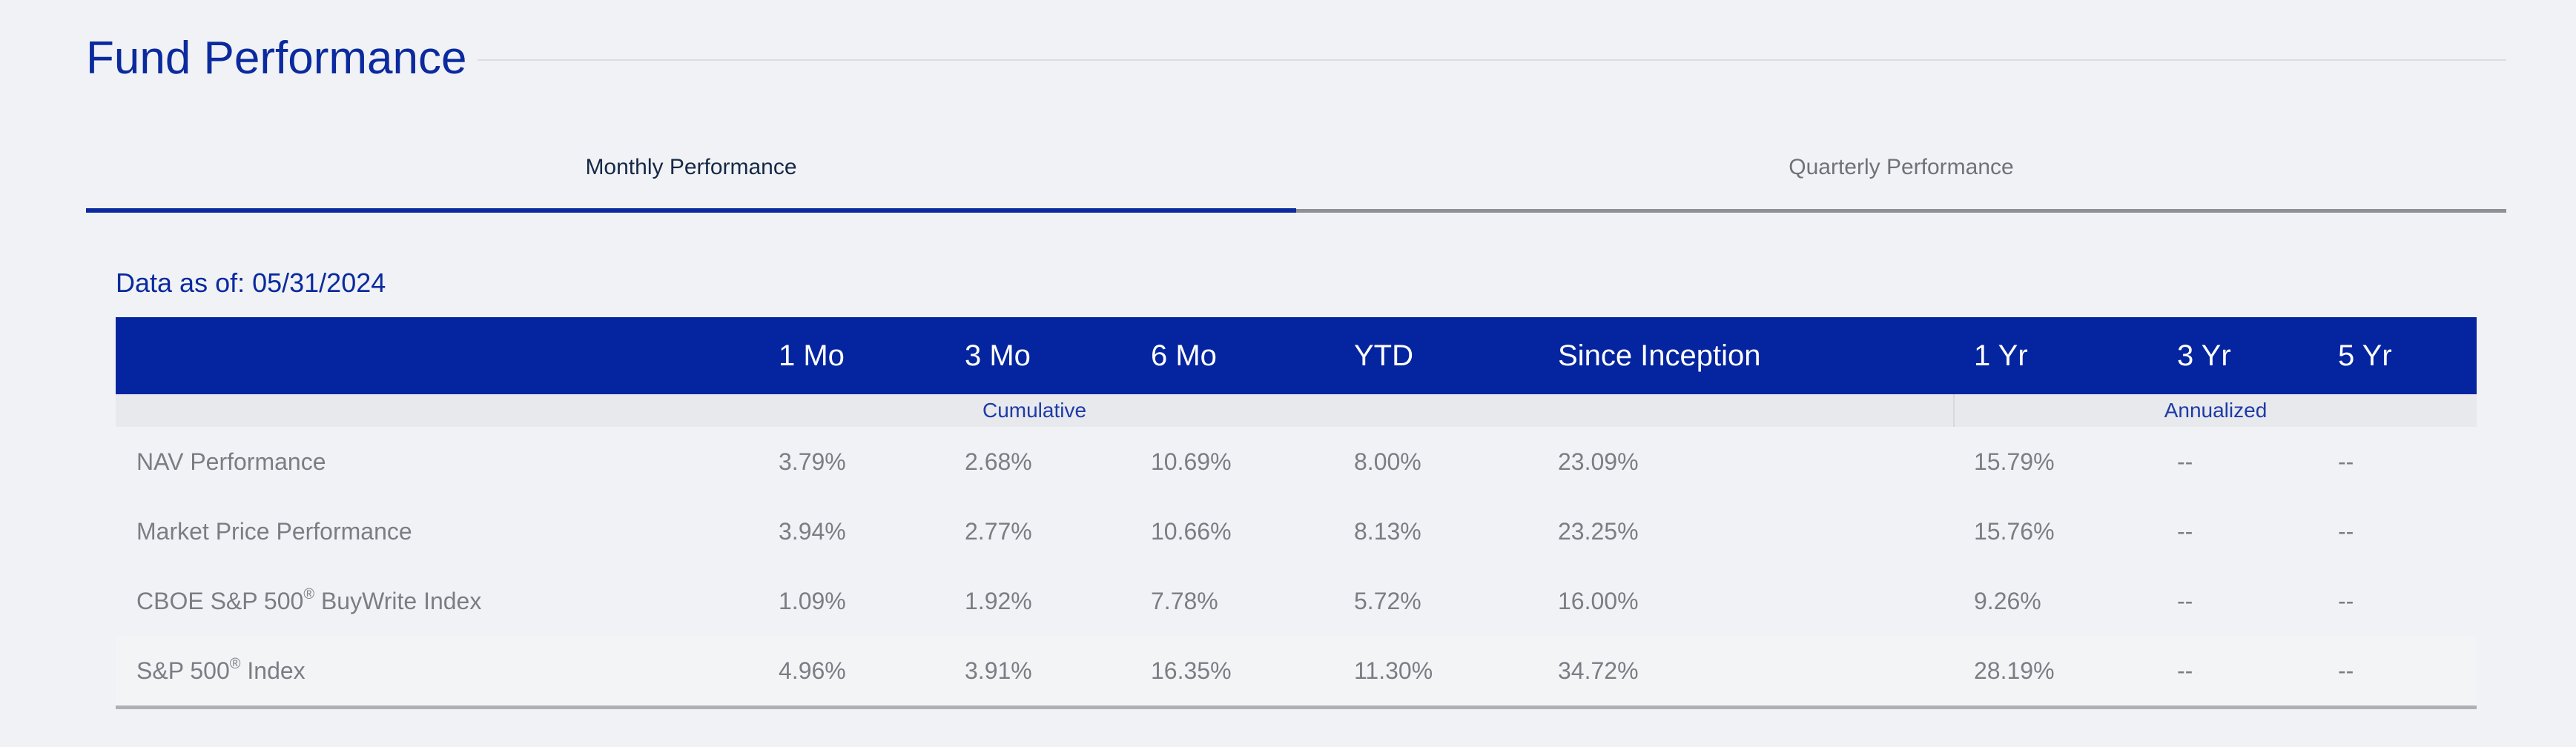 Image resolution: width=2576 pixels, height=747 pixels. Describe the element at coordinates (1901, 167) in the screenshot. I see `tab-quarterly-label: Quarterly Performance` at that location.